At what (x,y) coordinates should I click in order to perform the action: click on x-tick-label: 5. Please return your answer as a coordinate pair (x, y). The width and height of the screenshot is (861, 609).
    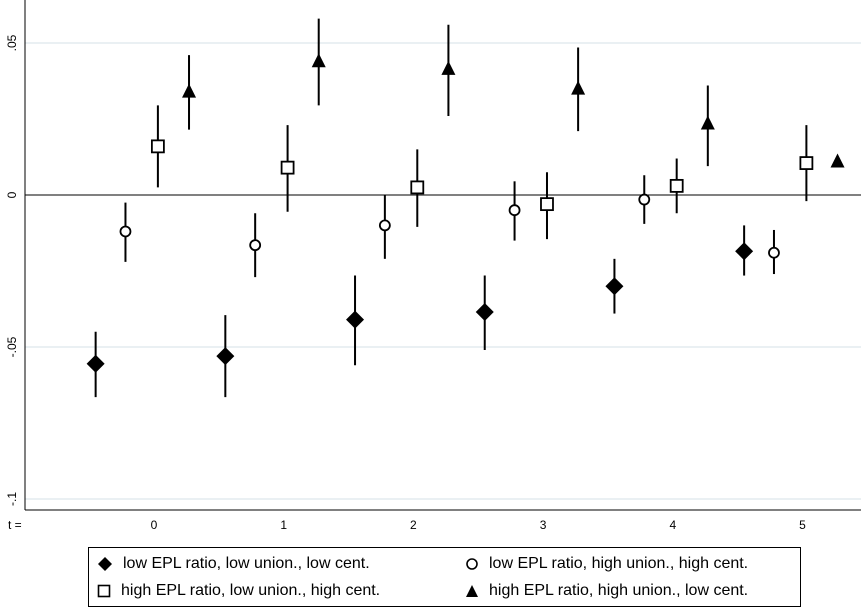
    Looking at the image, I should click on (802, 525).